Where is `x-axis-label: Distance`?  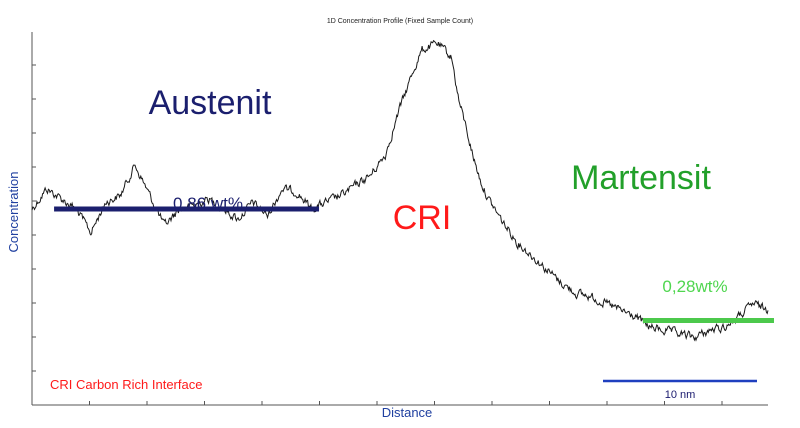
x-axis-label: Distance is located at coordinates (407, 412).